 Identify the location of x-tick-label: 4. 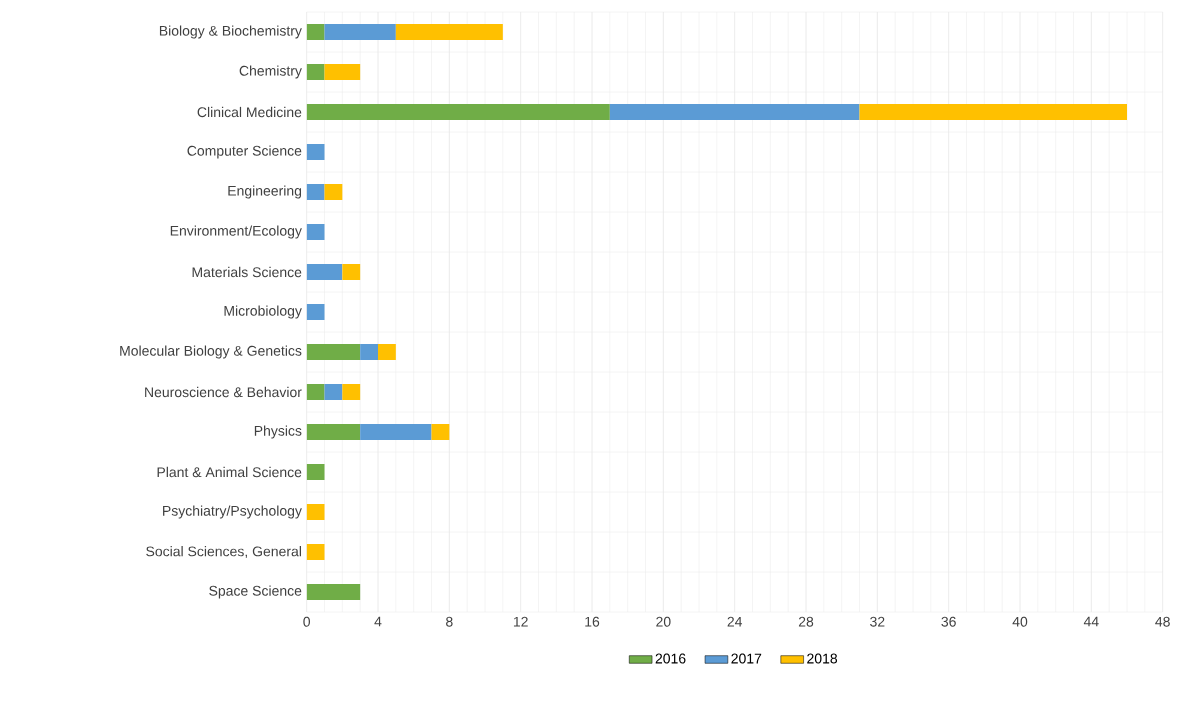
(378, 621).